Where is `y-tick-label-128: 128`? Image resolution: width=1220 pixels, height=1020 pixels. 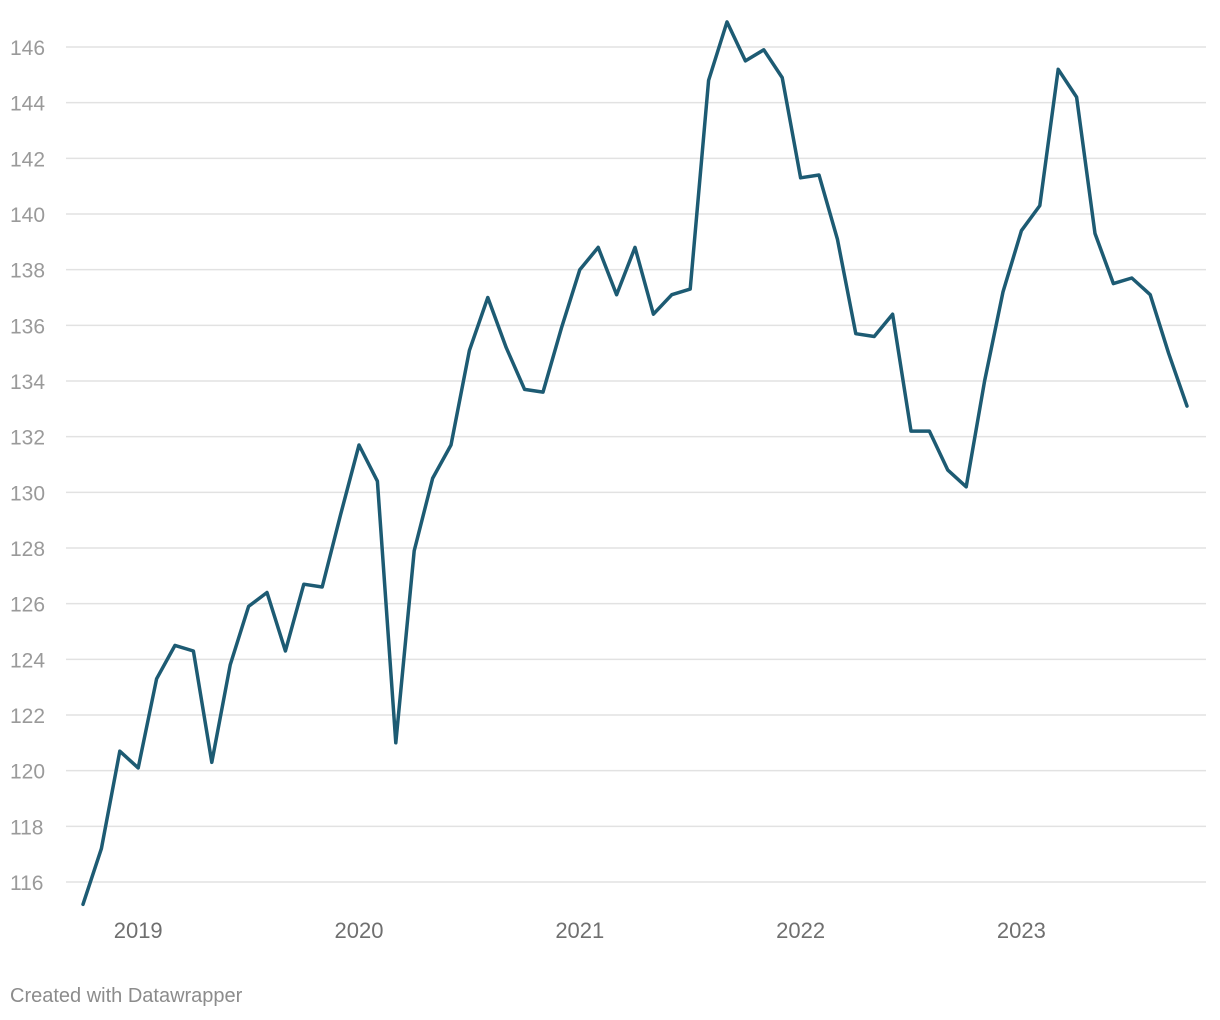
y-tick-label-128: 128 is located at coordinates (27, 549).